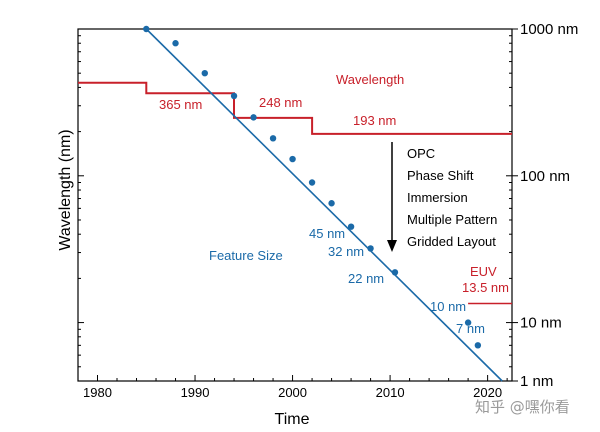  What do you see at coordinates (246, 255) in the screenshot?
I see `feature-size-title: Feature Size` at bounding box center [246, 255].